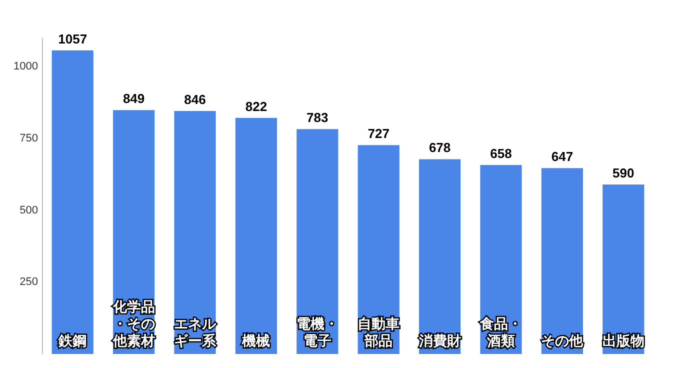 This screenshot has width=682, height=368. What do you see at coordinates (29, 282) in the screenshot?
I see `y-tick-label: 250` at bounding box center [29, 282].